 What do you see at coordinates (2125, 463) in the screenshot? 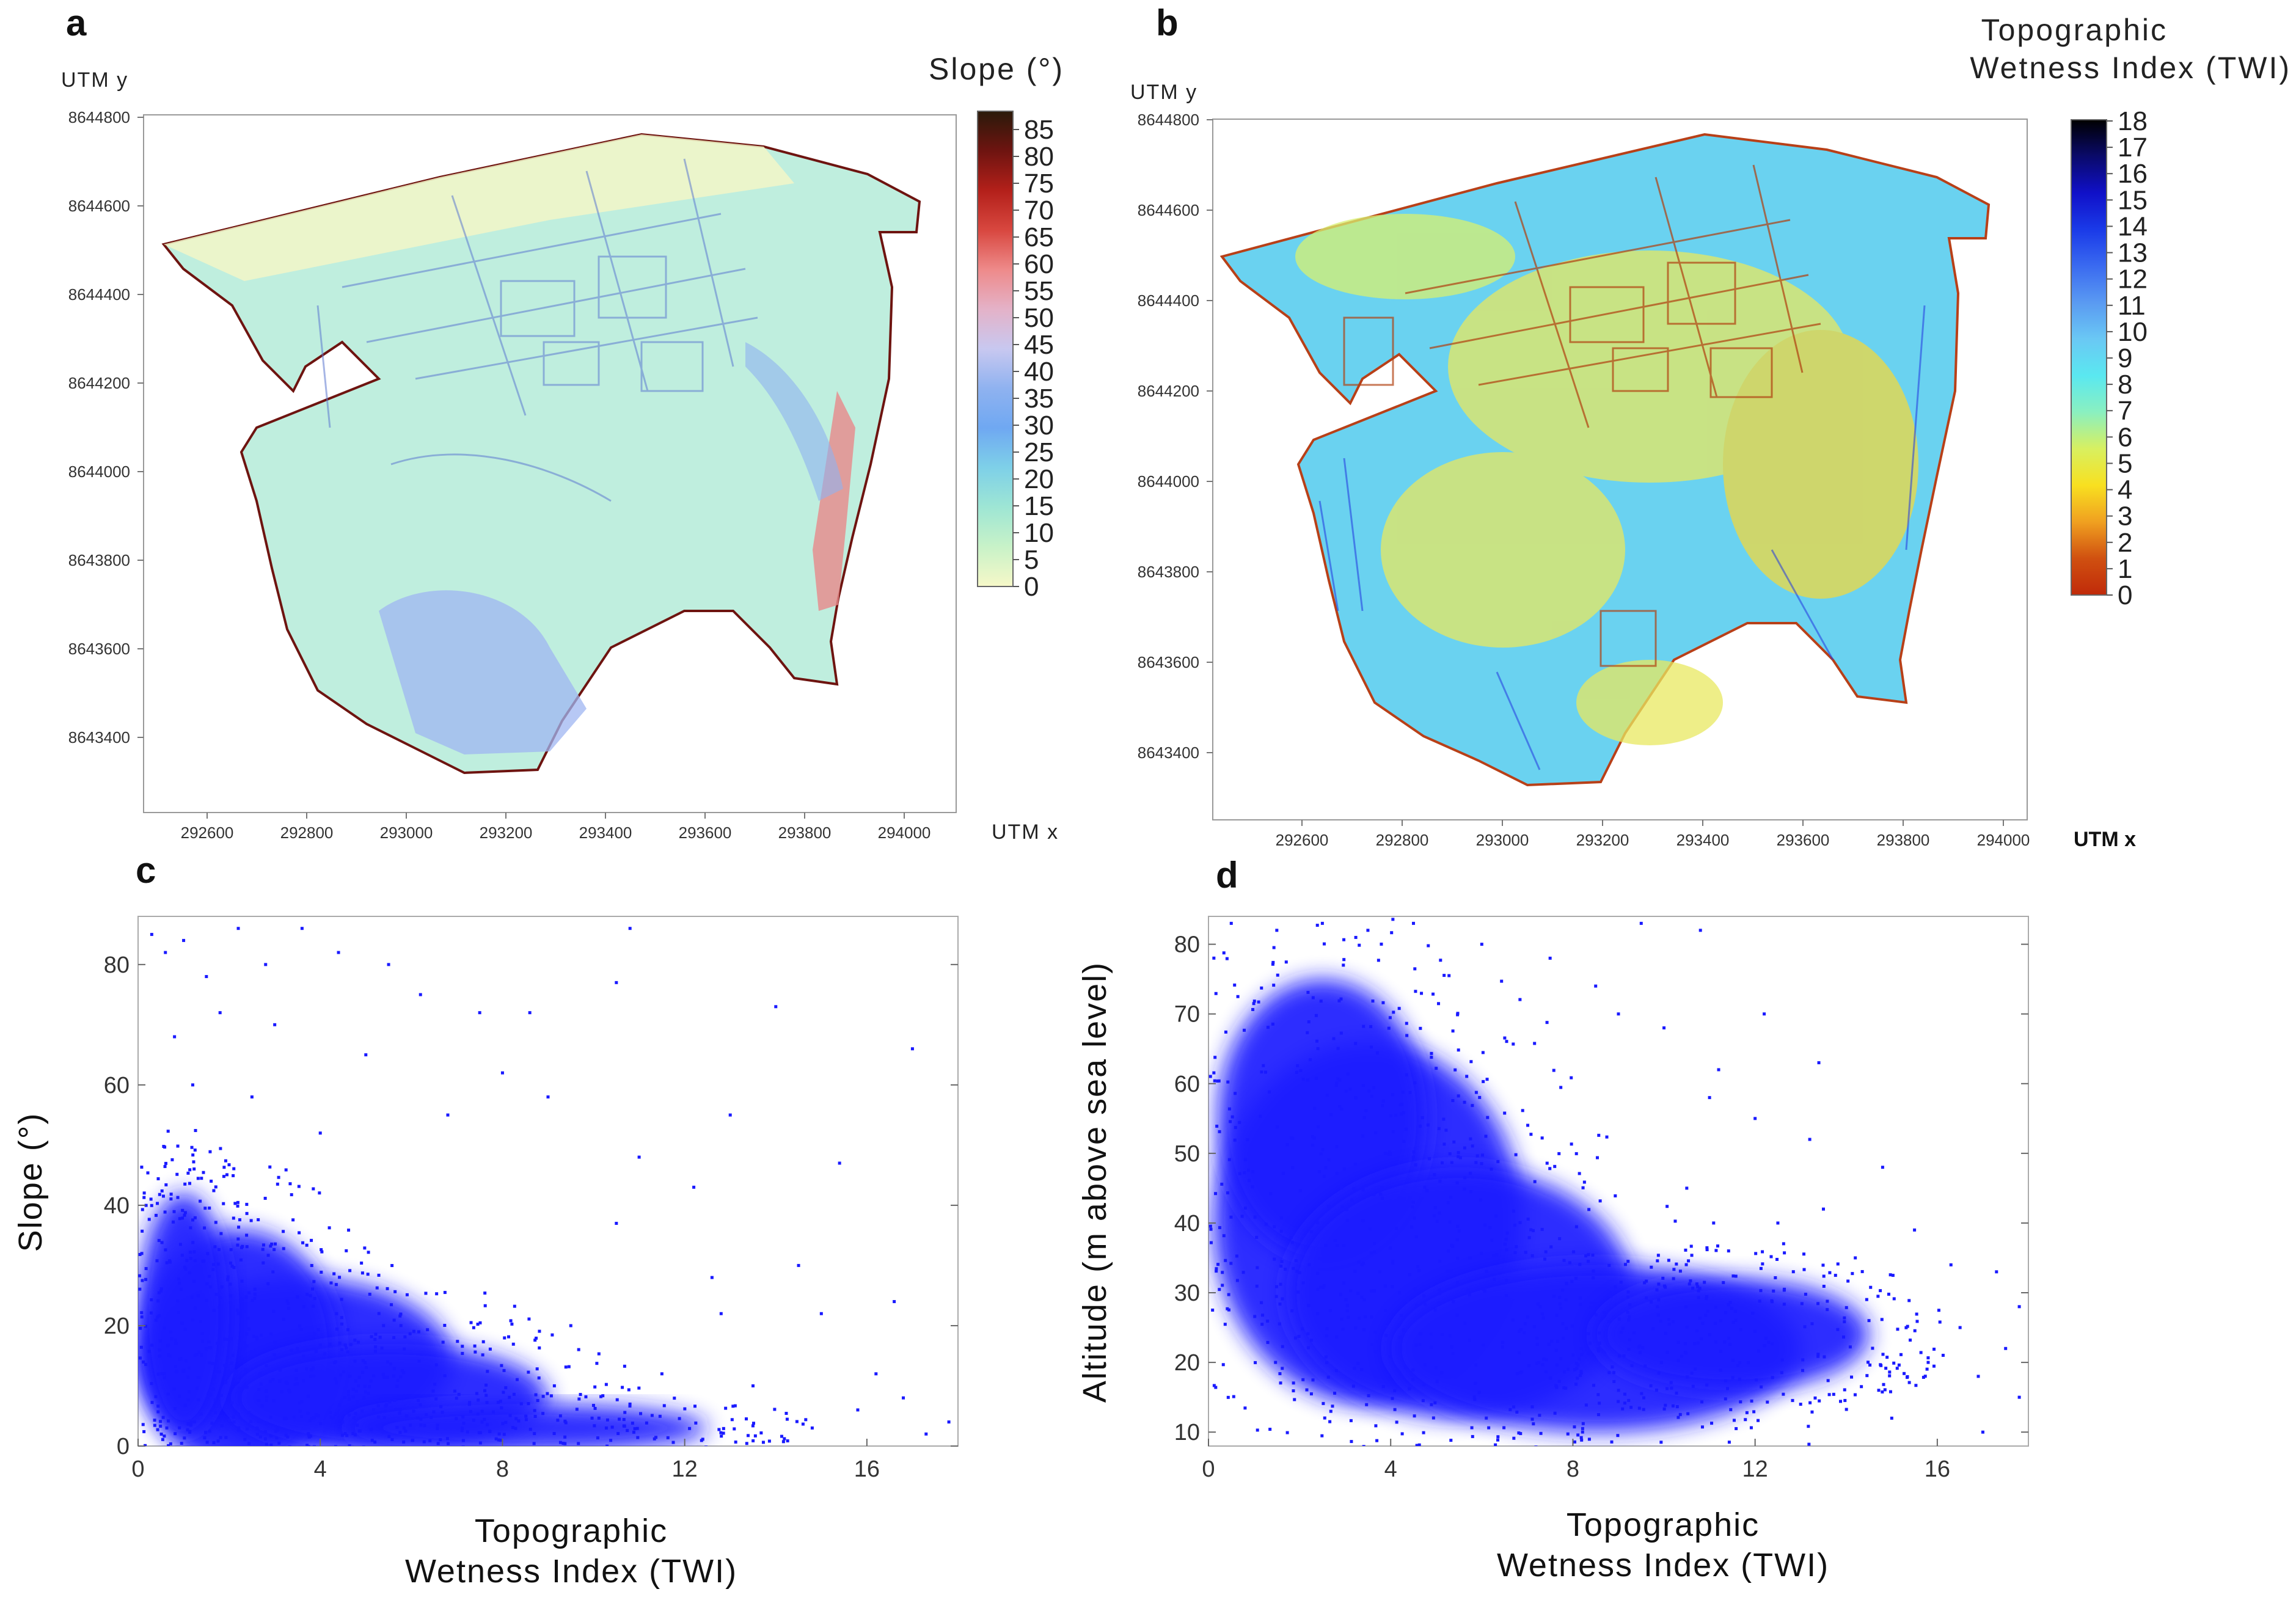
I see `panel-b-colorbar-tick-label: 5` at bounding box center [2125, 463].